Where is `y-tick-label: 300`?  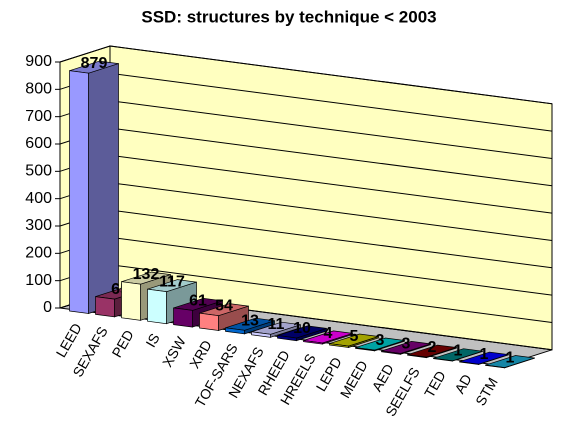 y-tick-label: 300 is located at coordinates (38, 225).